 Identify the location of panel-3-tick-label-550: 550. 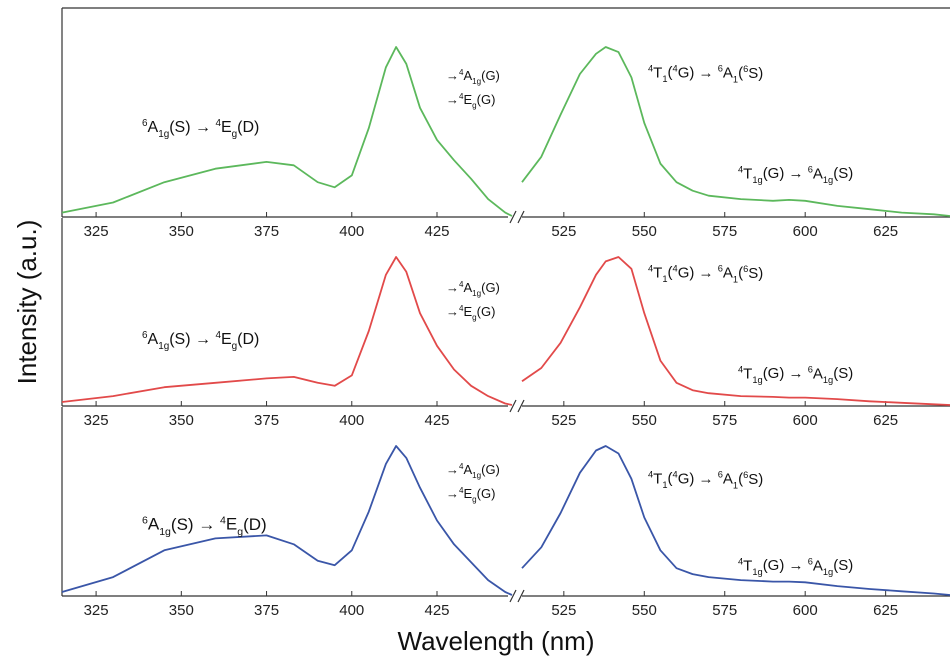
(644, 610).